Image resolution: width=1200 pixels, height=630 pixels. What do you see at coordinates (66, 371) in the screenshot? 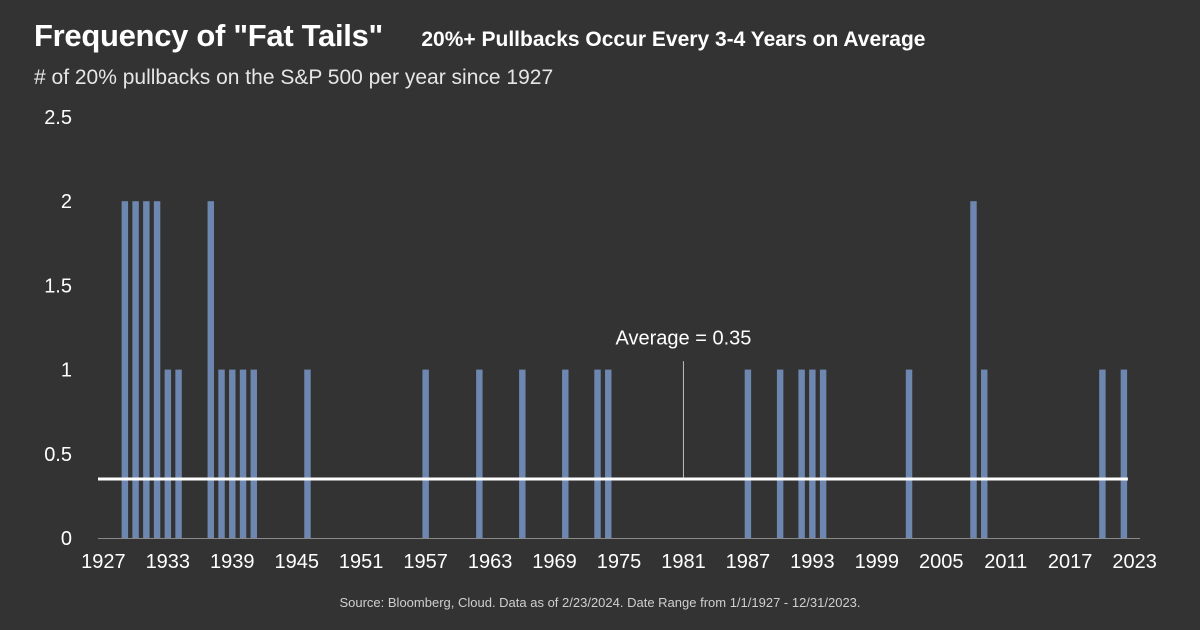
I see `y-tick-label: 1` at bounding box center [66, 371].